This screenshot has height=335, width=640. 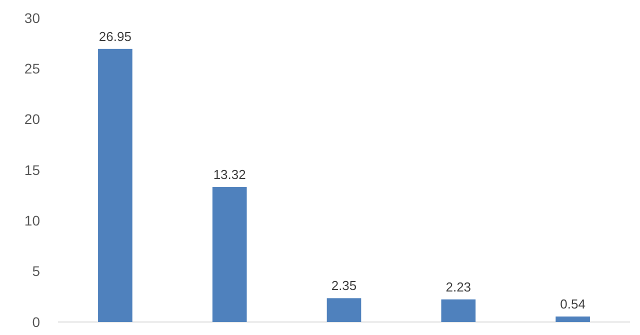 What do you see at coordinates (36, 271) in the screenshot?
I see `y-tick-label: 5` at bounding box center [36, 271].